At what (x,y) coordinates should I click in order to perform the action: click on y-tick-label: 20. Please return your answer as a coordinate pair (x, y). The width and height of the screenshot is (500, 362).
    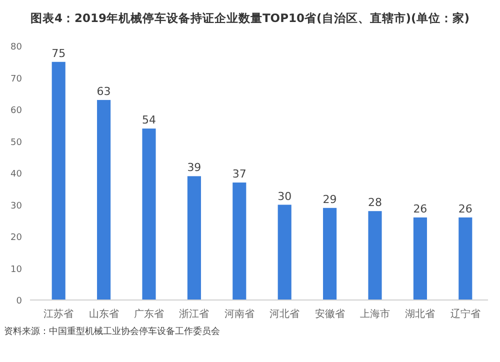
    Looking at the image, I should click on (16, 238).